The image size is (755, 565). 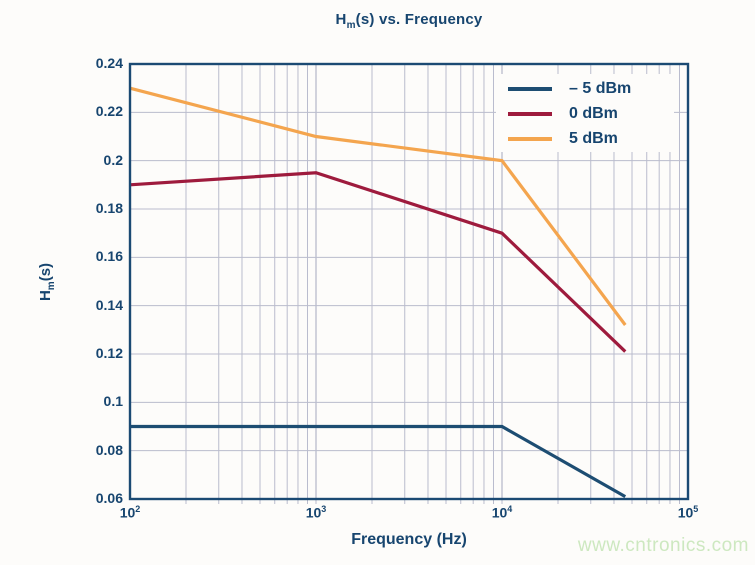 I want to click on legend-row-2: 5 dBm, so click(x=591, y=138).